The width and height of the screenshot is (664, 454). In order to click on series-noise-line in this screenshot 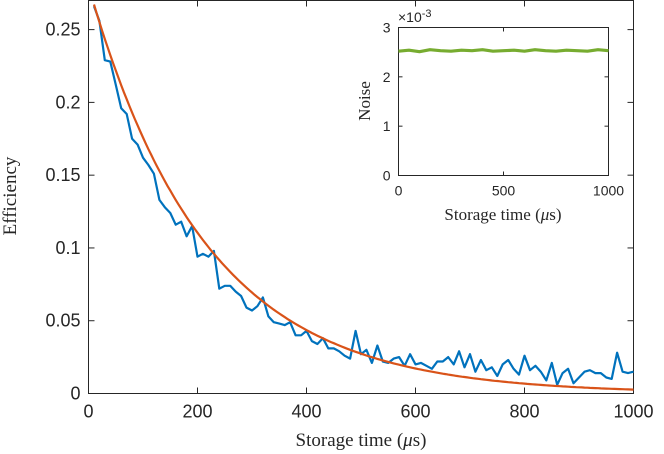, I will do `click(503, 51)`.